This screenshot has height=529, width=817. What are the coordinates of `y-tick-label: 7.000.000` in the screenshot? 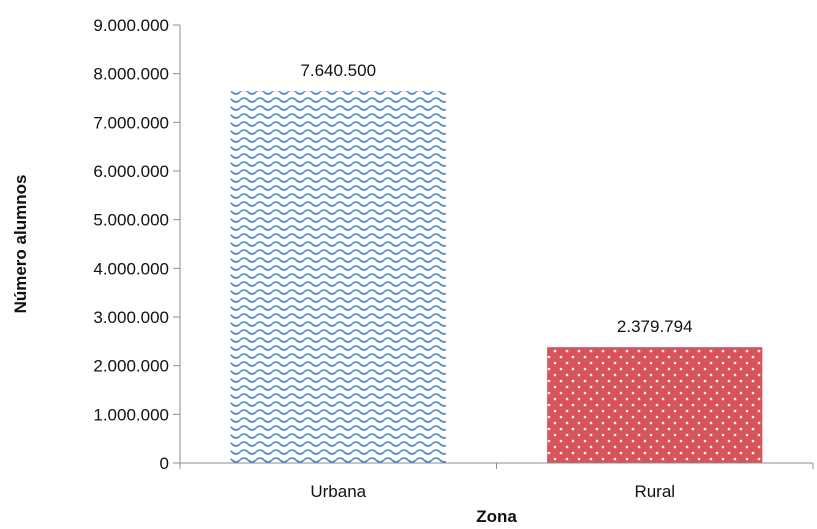 It's located at (131, 122).